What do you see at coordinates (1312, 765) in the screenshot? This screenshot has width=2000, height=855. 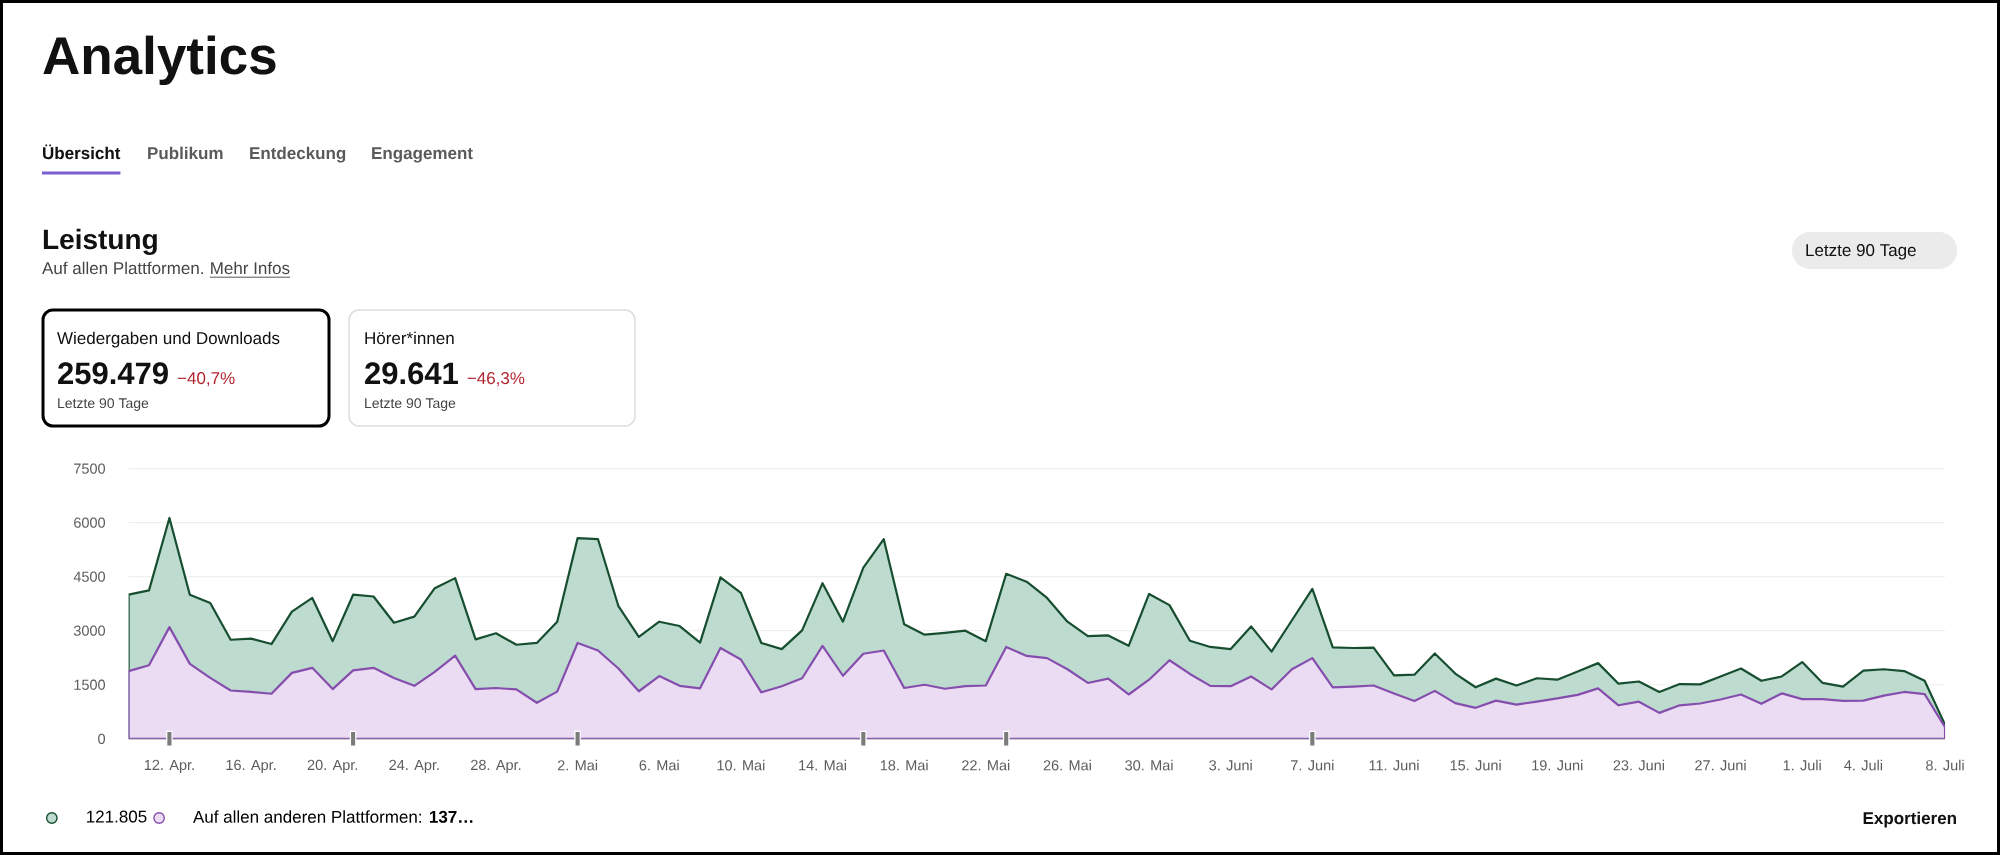 I see `x-tick-label: 7. Juni` at bounding box center [1312, 765].